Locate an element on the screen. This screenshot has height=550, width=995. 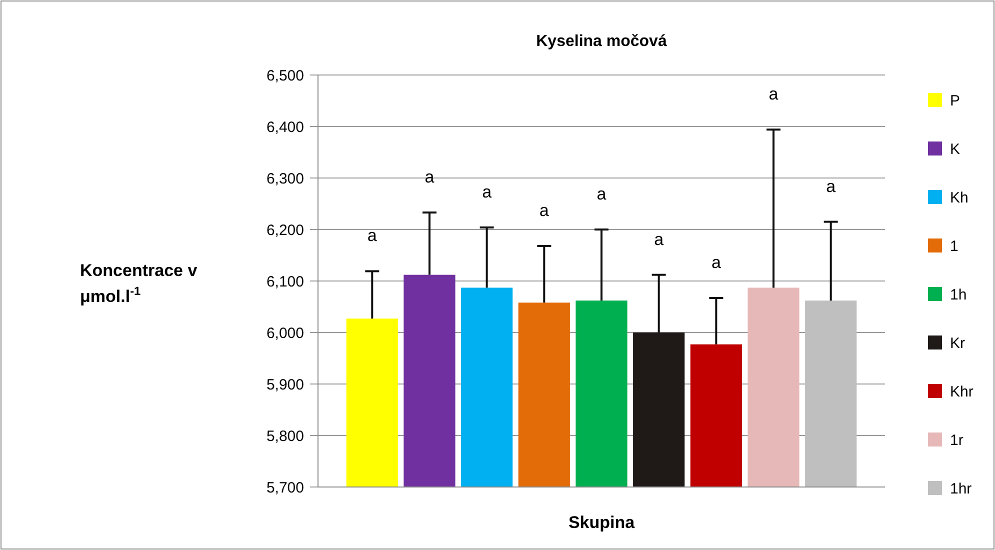
y-tick-label: 6,100 is located at coordinates (285, 281).